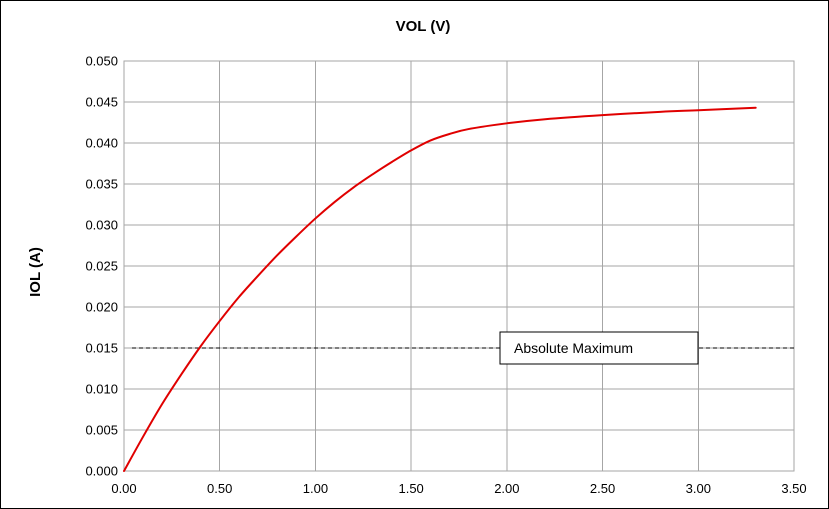 This screenshot has width=829, height=509. What do you see at coordinates (101, 266) in the screenshot?
I see `y-tick-label: 0.025` at bounding box center [101, 266].